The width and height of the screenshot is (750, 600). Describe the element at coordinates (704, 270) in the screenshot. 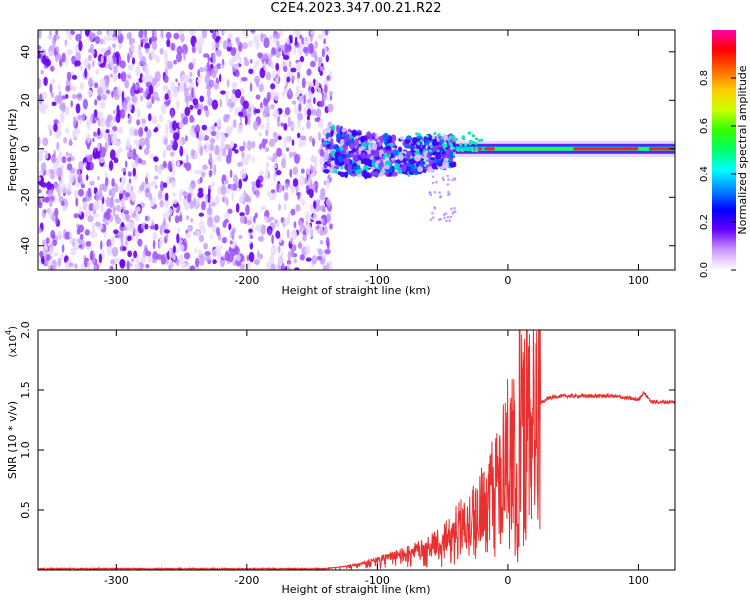

I see `colorbar-tick-label: 0.0` at that location.